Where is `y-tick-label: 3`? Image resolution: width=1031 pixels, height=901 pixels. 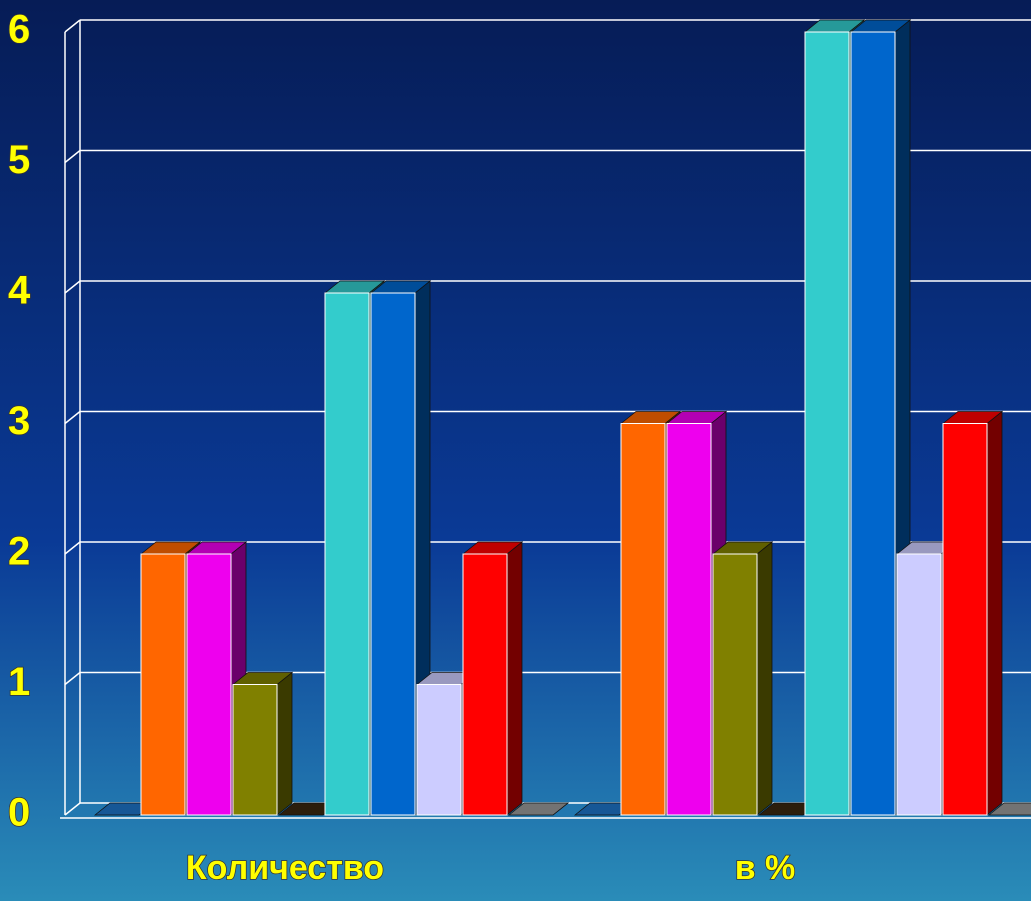 y-tick-label: 3 is located at coordinates (19, 421).